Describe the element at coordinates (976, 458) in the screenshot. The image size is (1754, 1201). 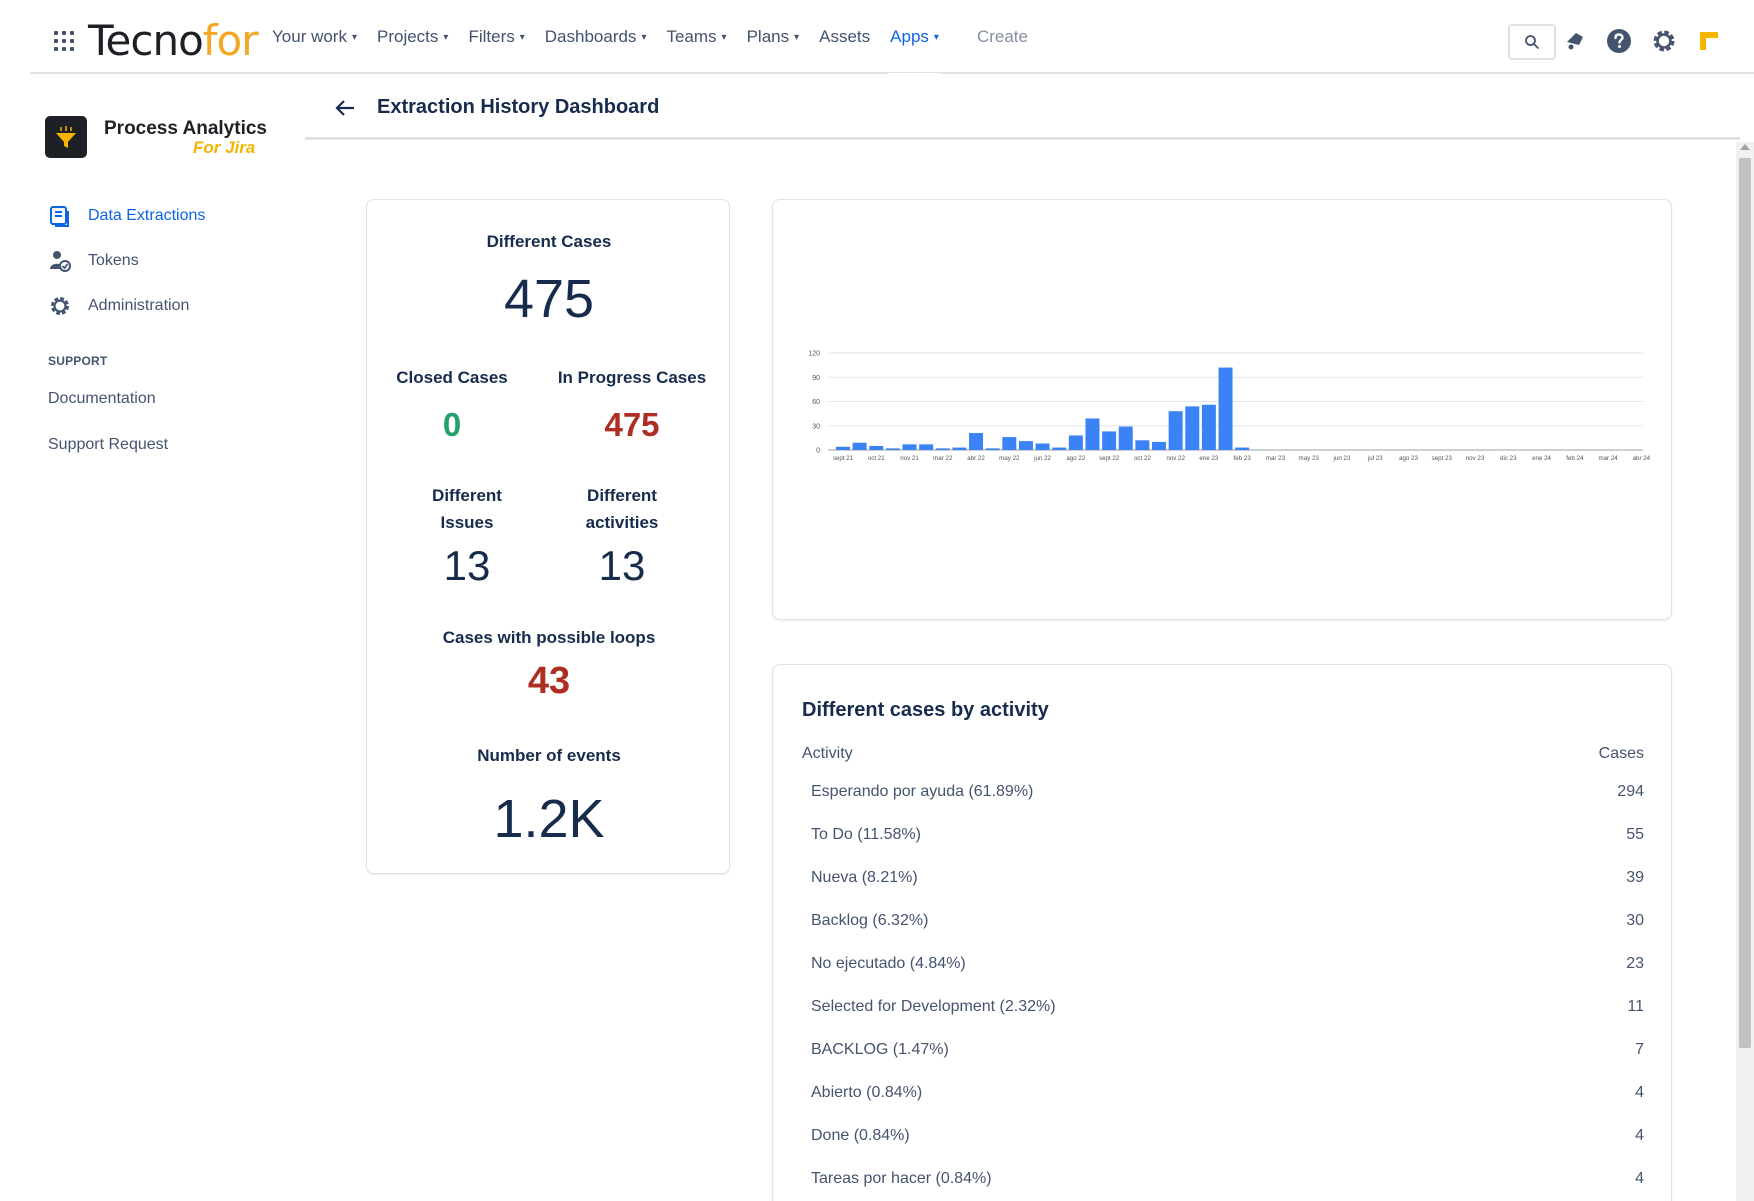
I see `x-tick-label: abr 22` at that location.